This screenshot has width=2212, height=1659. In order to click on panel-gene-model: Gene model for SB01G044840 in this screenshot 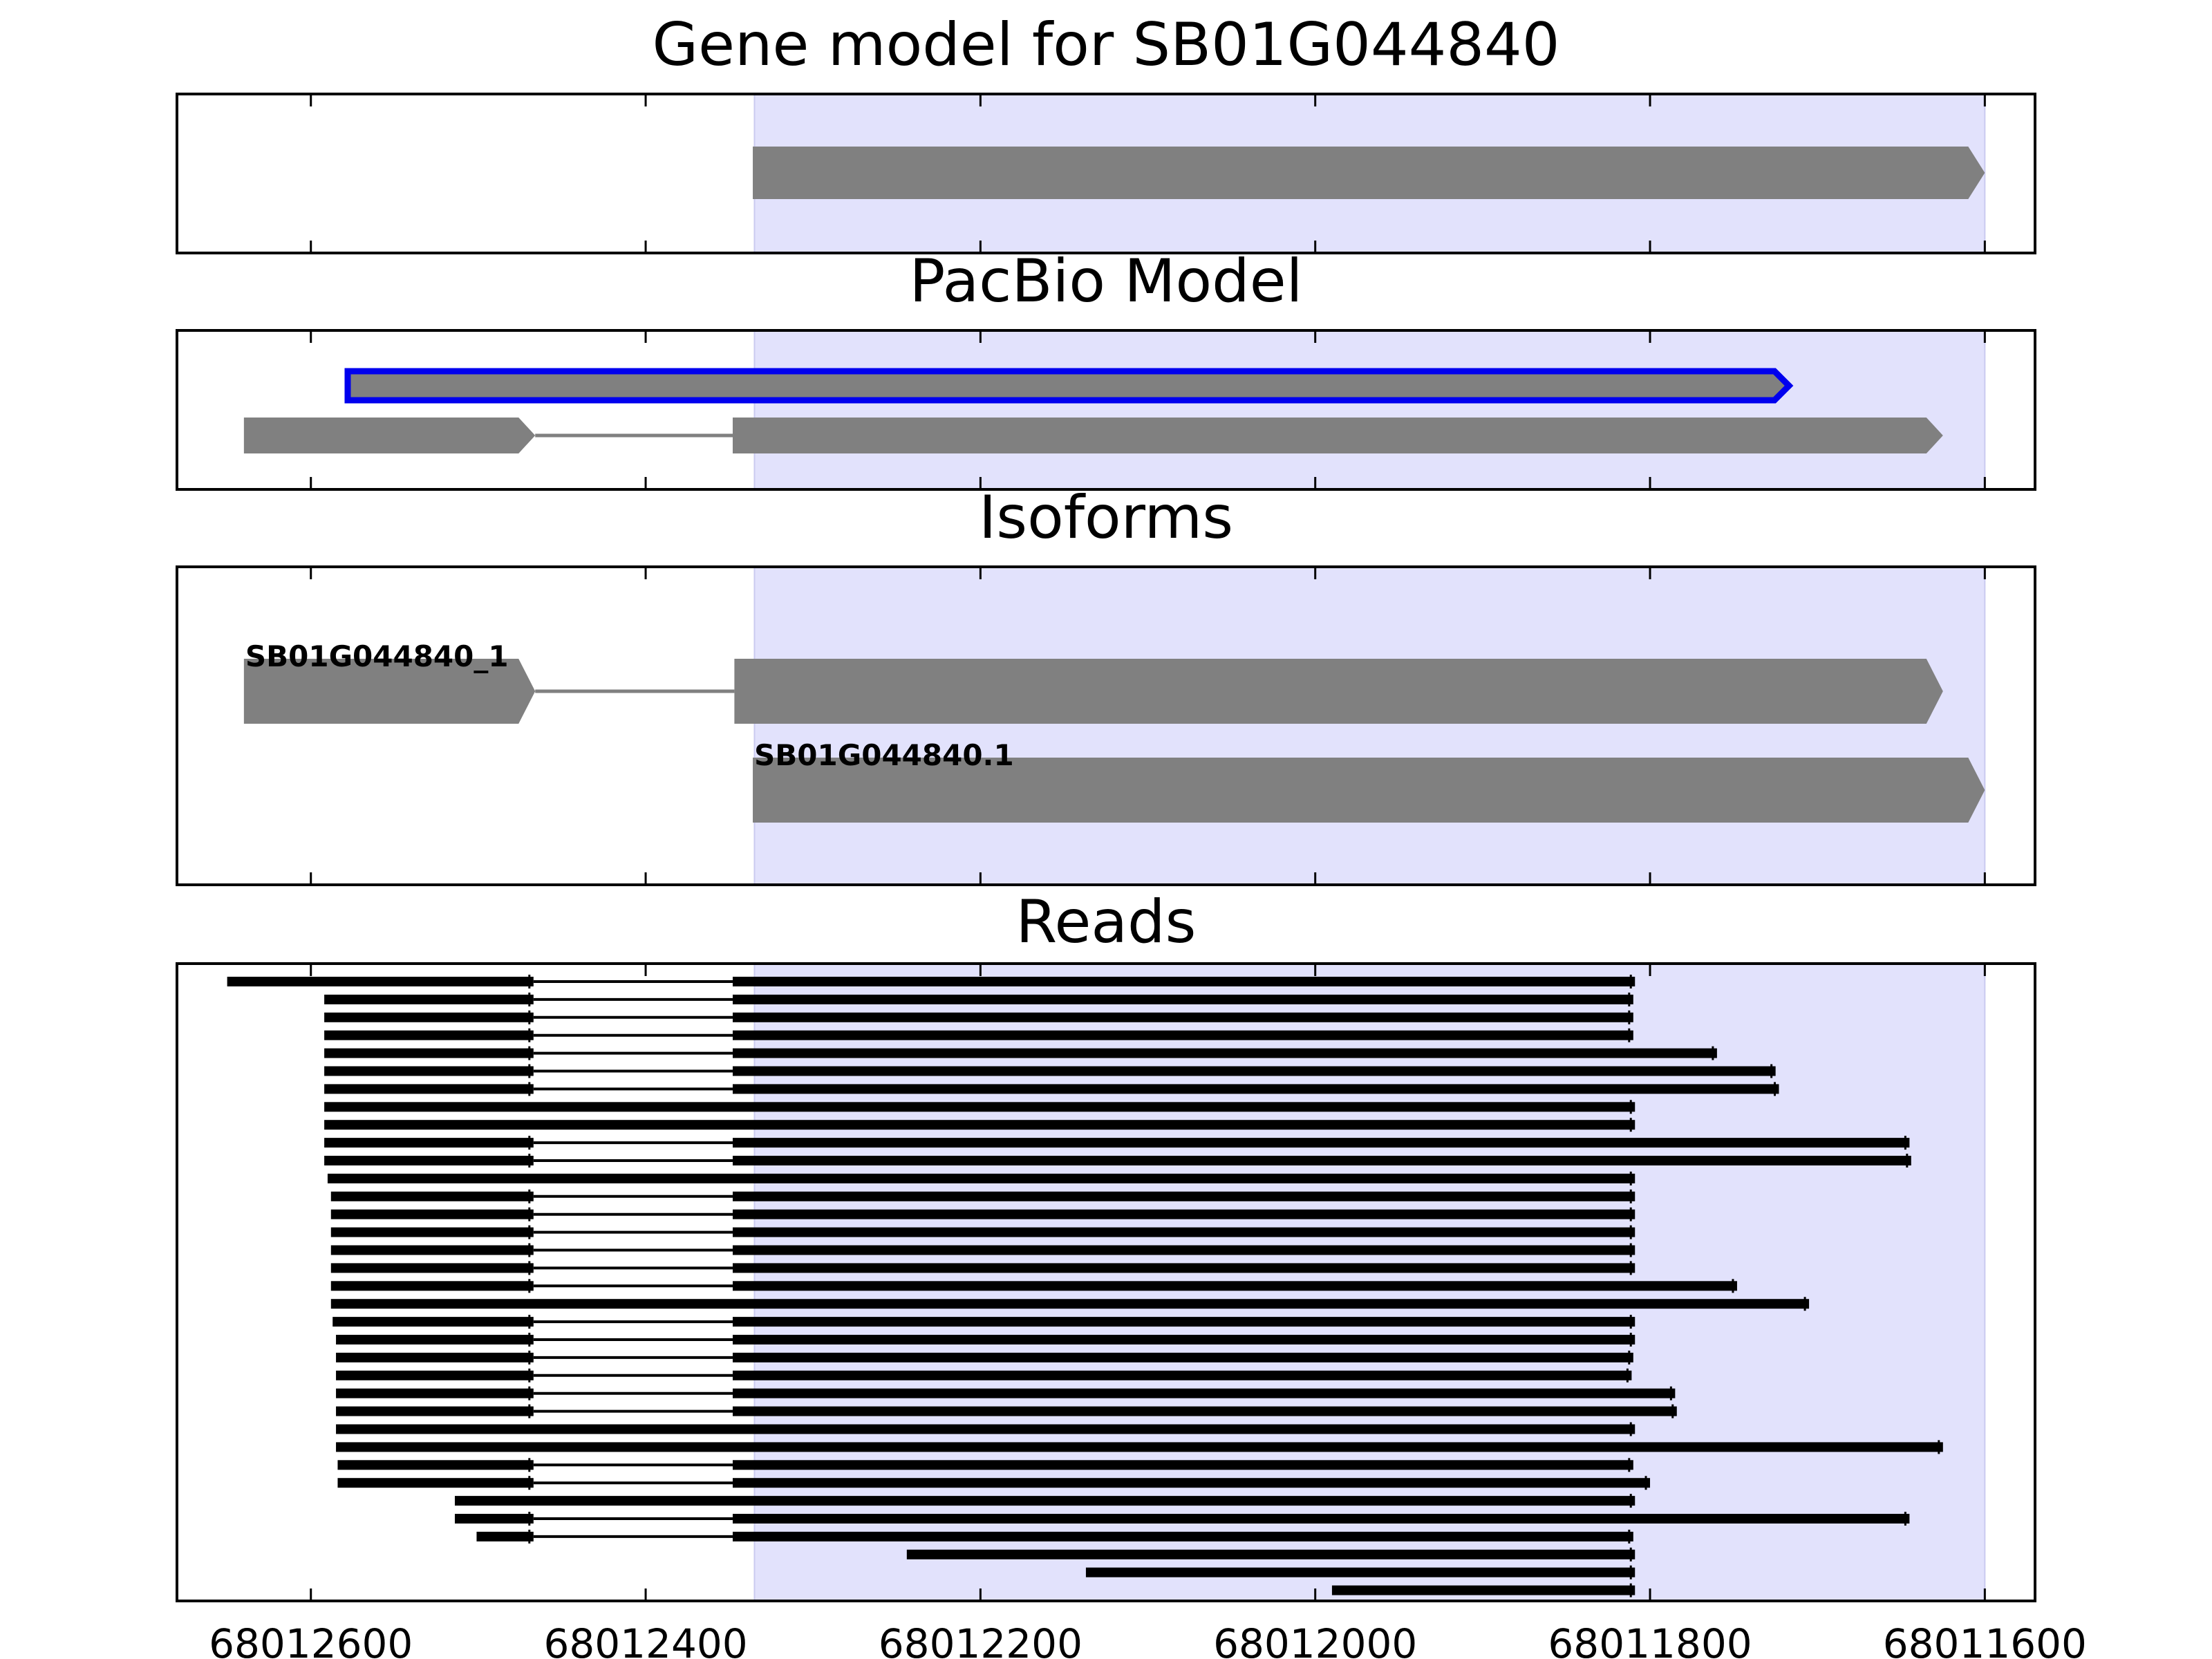, I will do `click(1106, 132)`.